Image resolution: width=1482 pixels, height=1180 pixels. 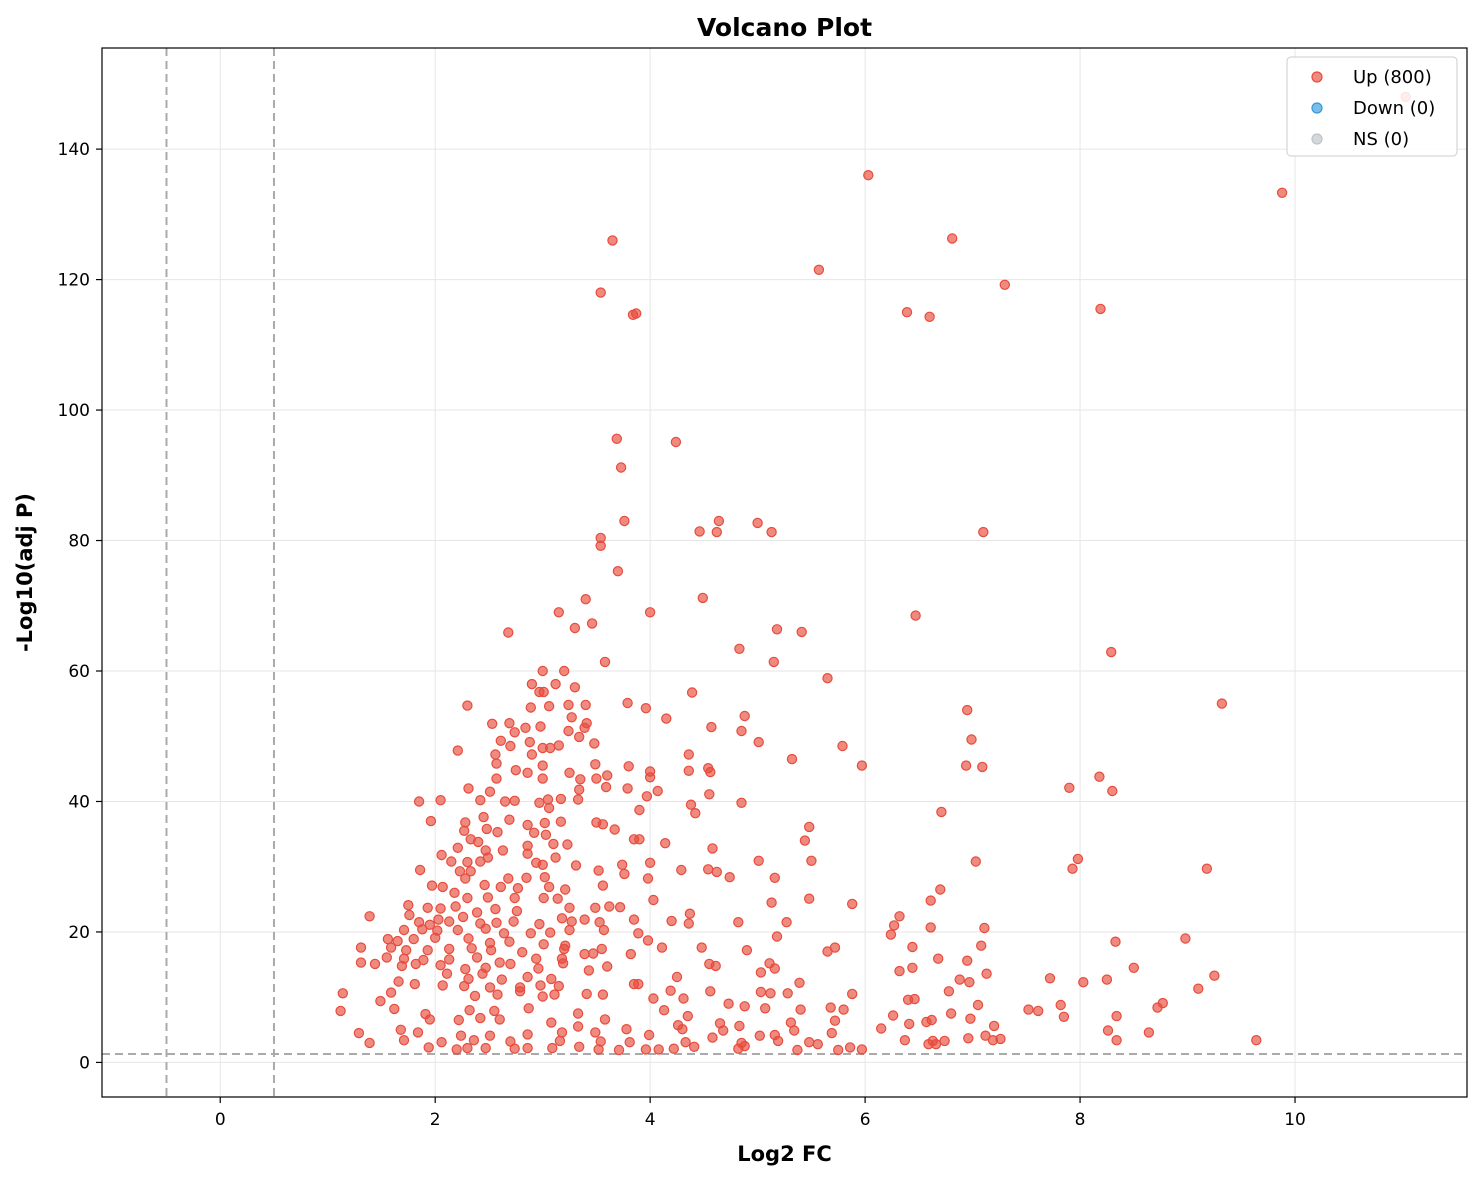 I want to click on chart-title: Volcano Plot, so click(x=784, y=27).